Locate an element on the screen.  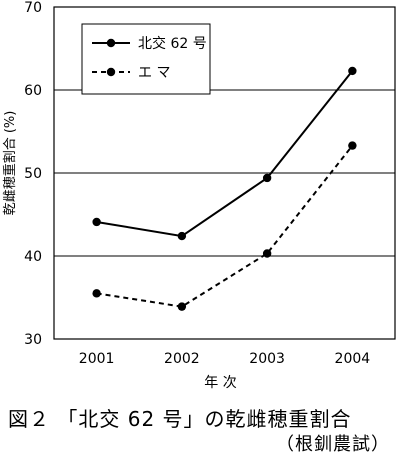
x-tick-label-2002: 2002 is located at coordinates (182, 359).